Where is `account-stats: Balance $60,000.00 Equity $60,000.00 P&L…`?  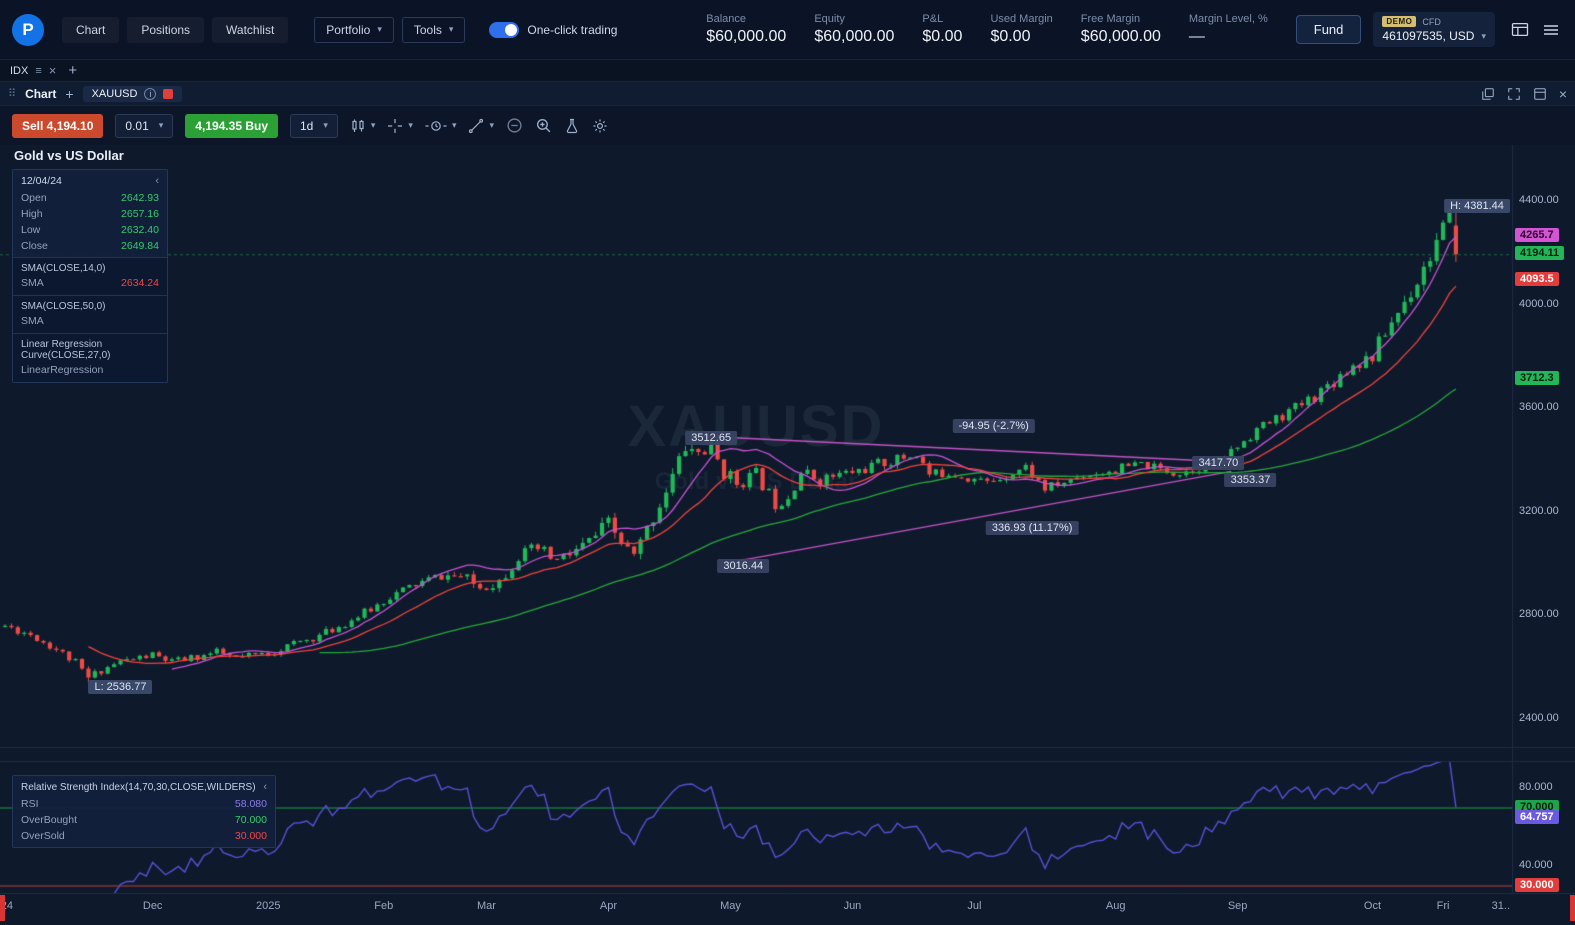 account-stats: Balance $60,000.00 Equity $60,000.00 P&L… is located at coordinates (987, 29).